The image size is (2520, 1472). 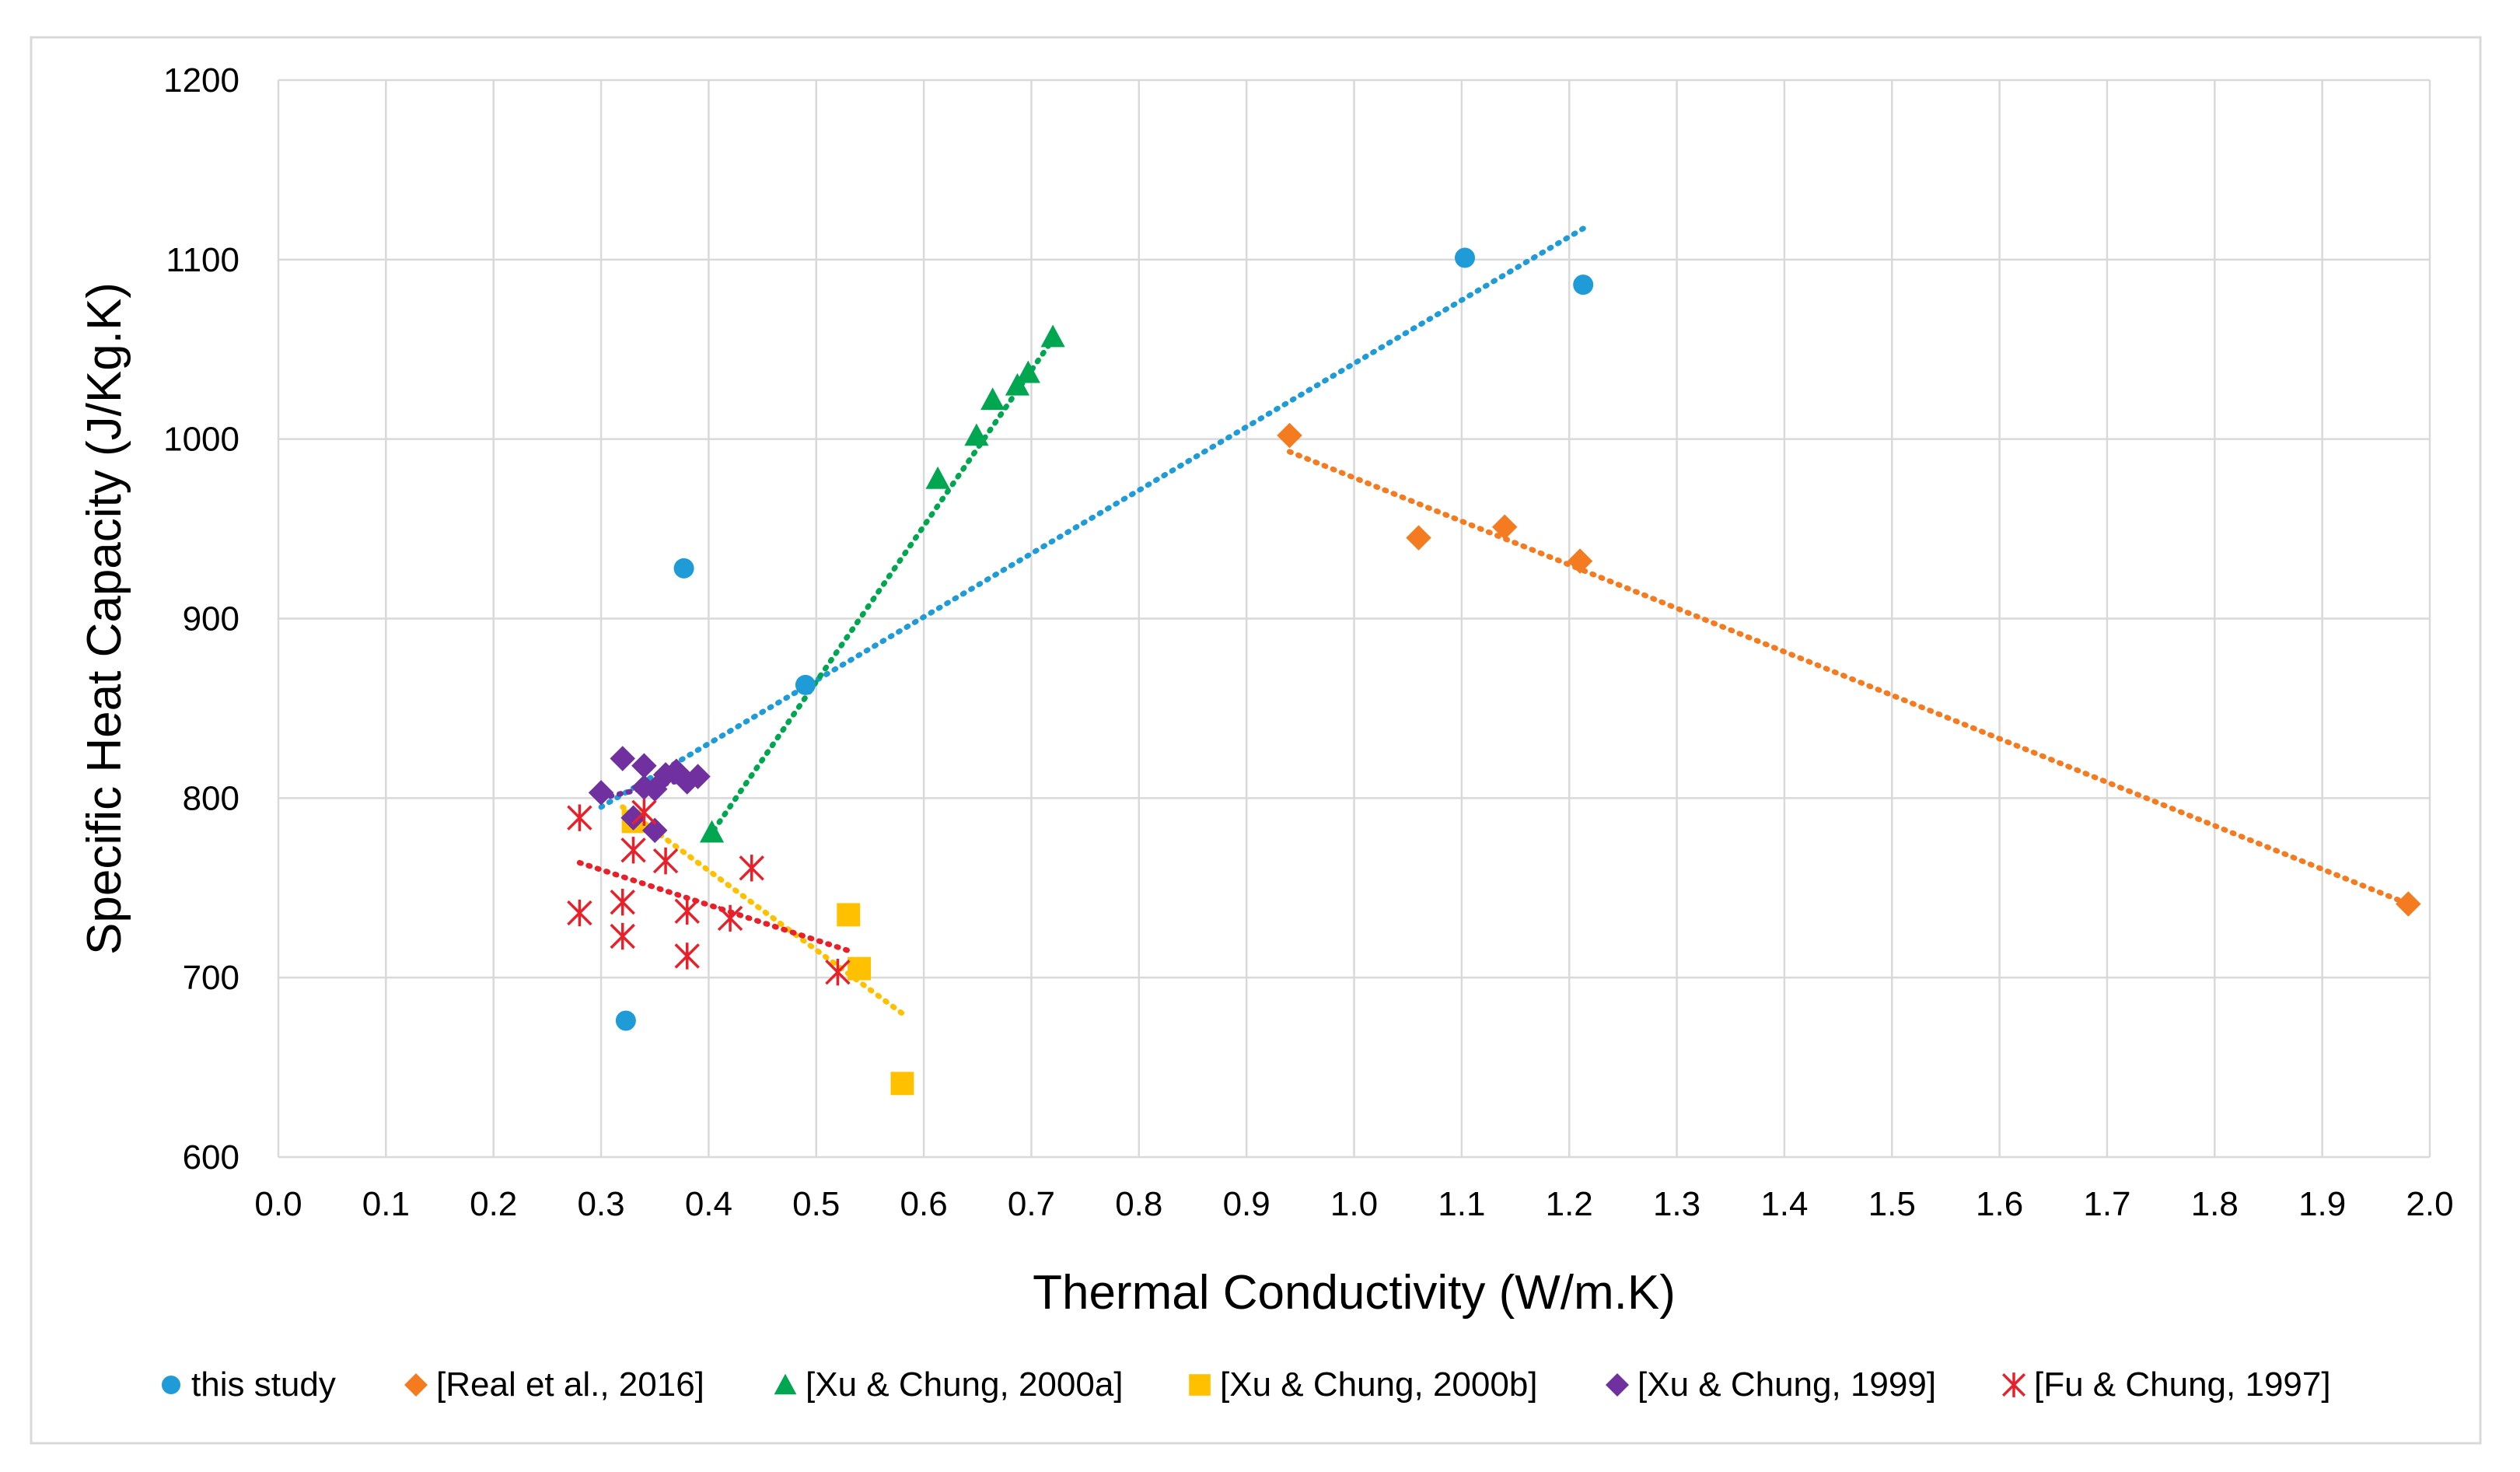 What do you see at coordinates (1892, 1204) in the screenshot?
I see `x-tick-label: 1.5` at bounding box center [1892, 1204].